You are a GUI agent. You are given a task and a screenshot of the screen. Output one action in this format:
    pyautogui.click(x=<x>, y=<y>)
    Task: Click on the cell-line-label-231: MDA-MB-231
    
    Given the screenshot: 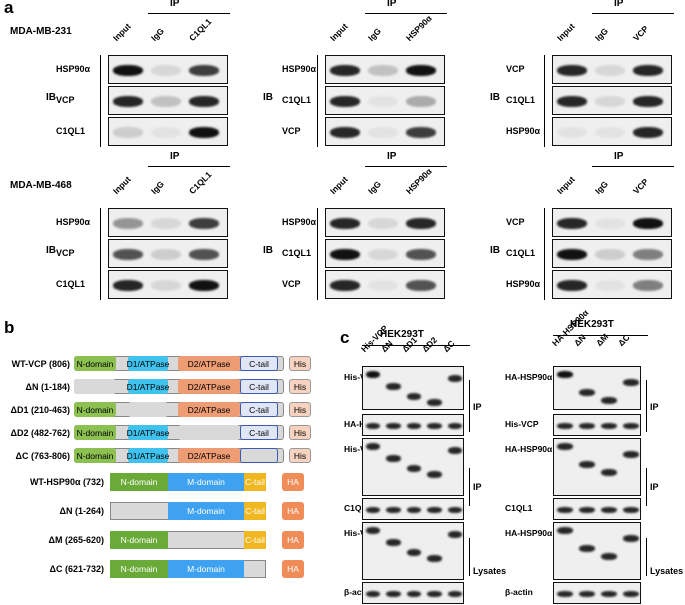 What is the action you would take?
    pyautogui.click(x=41, y=31)
    